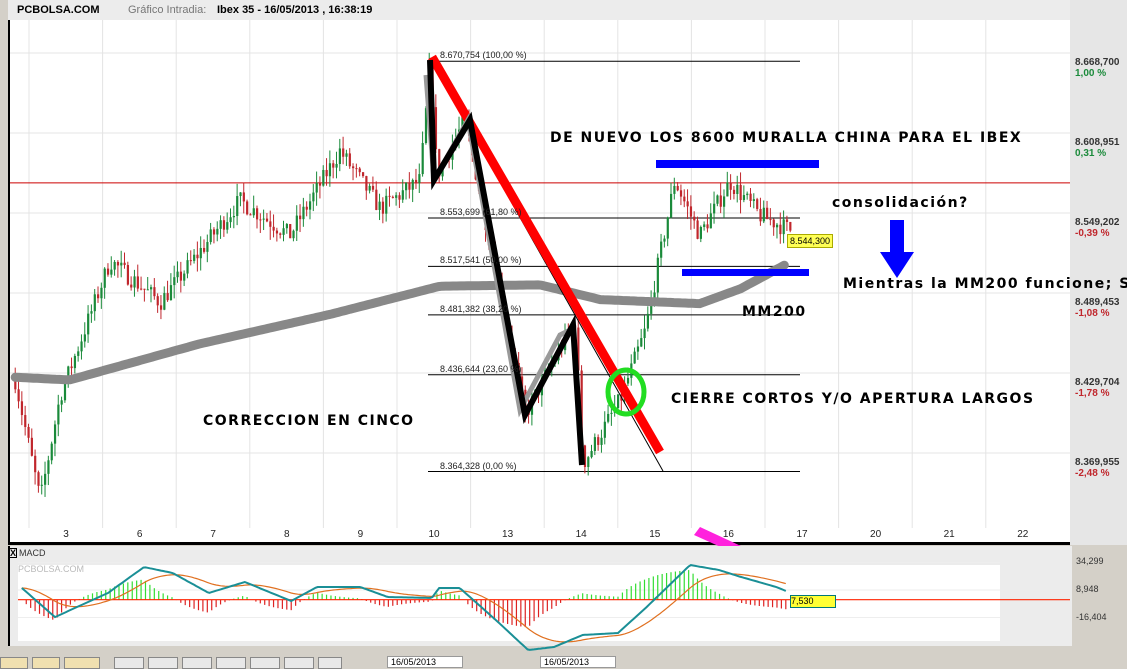  Describe the element at coordinates (481, 211) in the screenshot. I see `fib-label: 8.553,699 (61,80 %)` at that location.